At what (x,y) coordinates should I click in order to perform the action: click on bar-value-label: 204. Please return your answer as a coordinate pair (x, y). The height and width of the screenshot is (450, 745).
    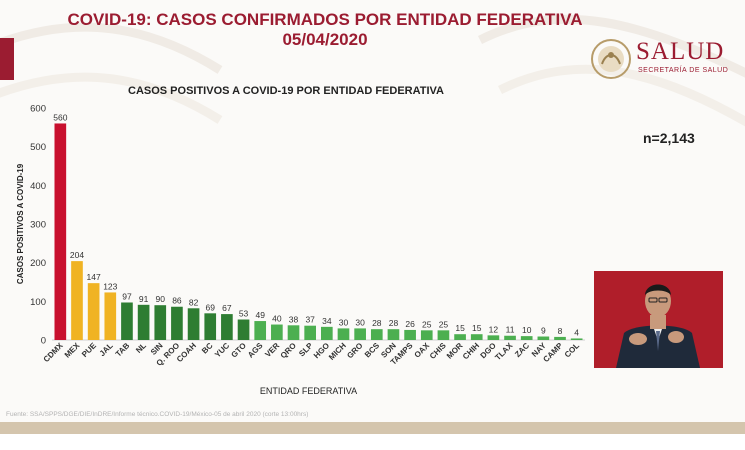
    Looking at the image, I should click on (77, 255).